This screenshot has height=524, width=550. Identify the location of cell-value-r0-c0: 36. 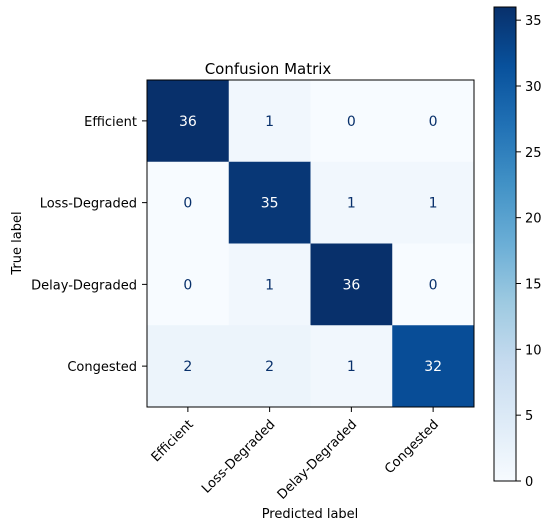
(188, 122).